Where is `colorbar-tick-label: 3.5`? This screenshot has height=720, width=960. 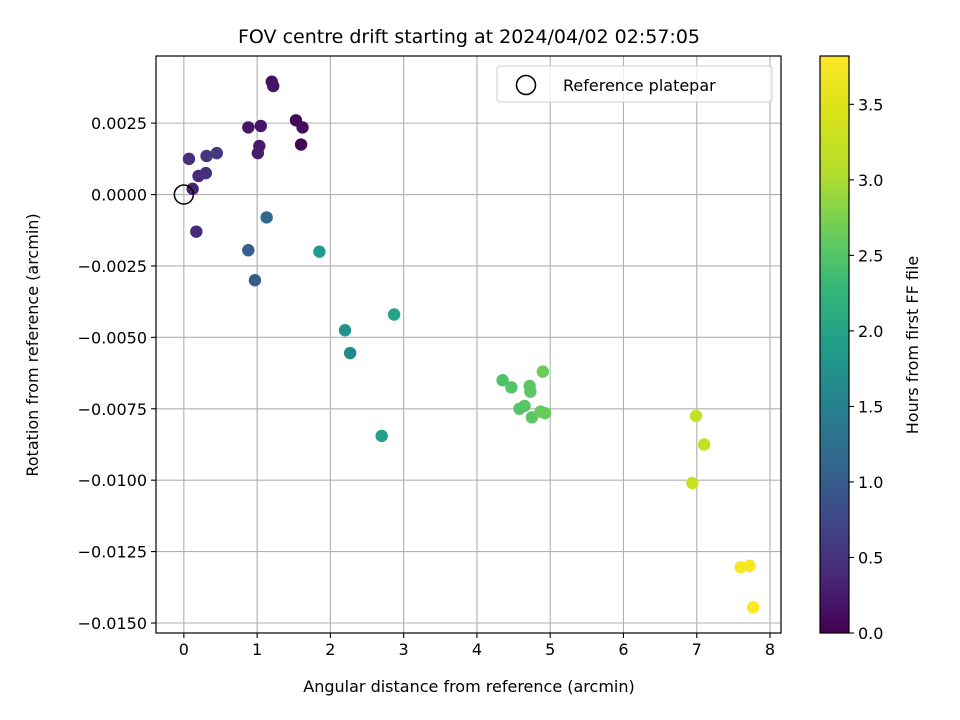 colorbar-tick-label: 3.5 is located at coordinates (870, 104).